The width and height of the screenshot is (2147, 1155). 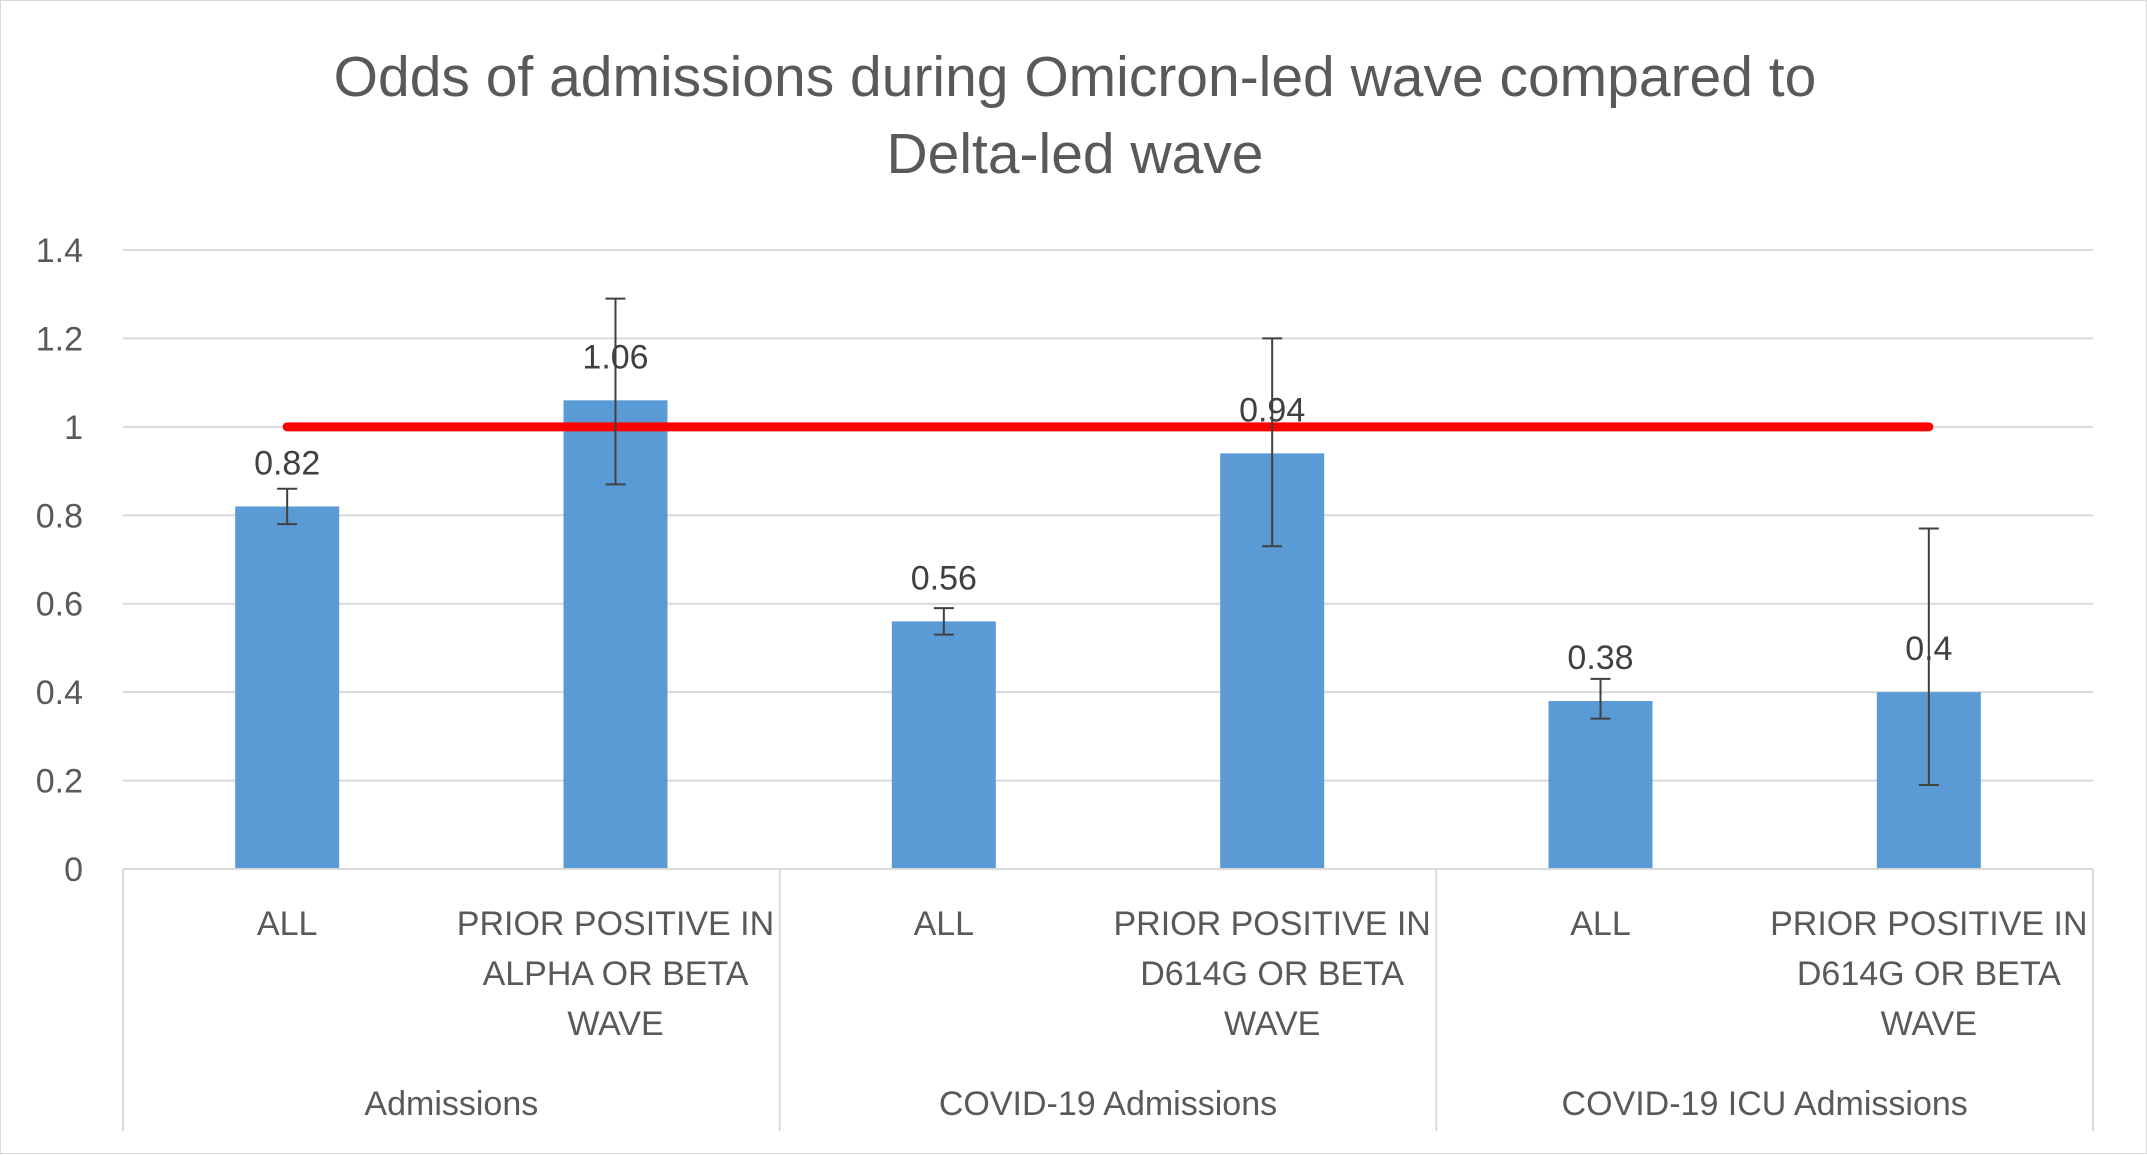 I want to click on y-tick-label: 1.2, so click(x=59, y=339).